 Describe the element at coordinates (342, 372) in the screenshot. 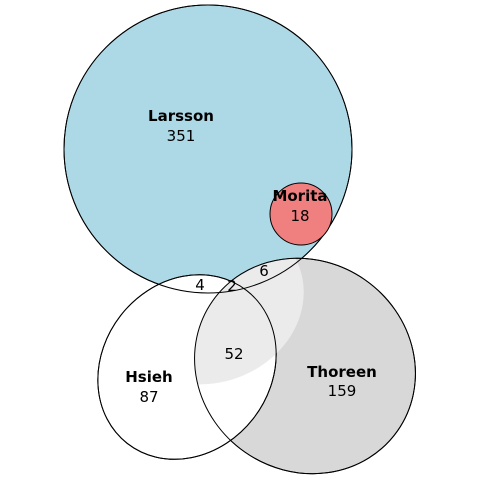

I see `thoreen-label: Thoreen` at that location.